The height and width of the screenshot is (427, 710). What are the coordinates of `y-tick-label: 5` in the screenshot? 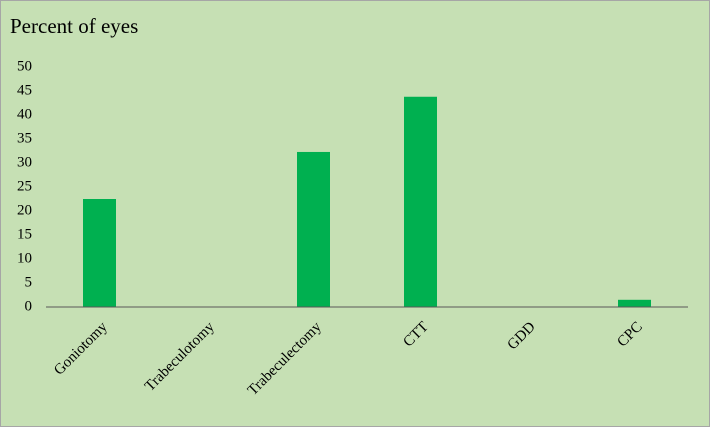 It's located at (29, 282).